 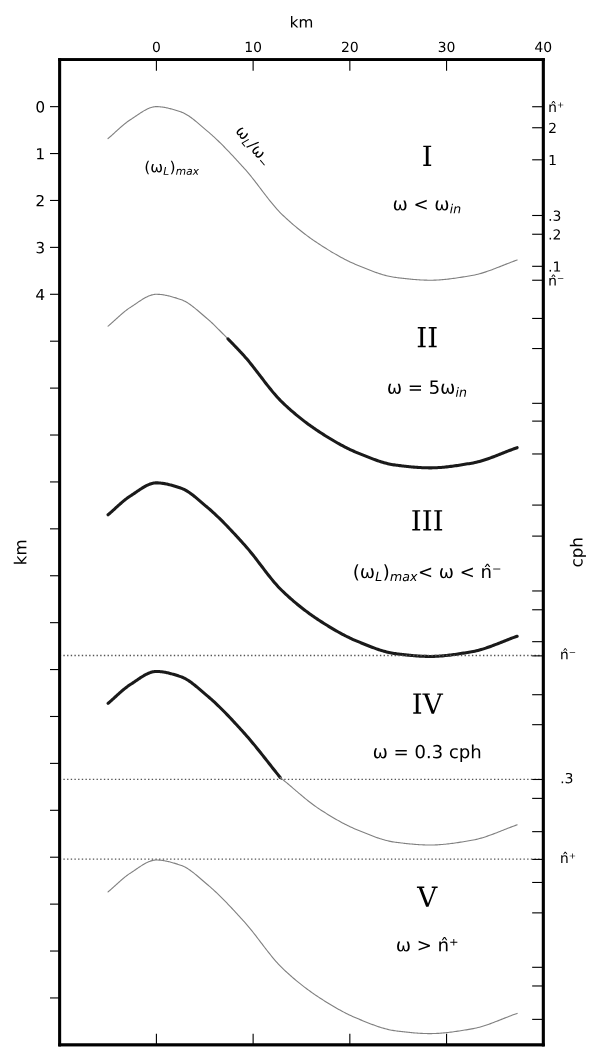 What do you see at coordinates (20, 552) in the screenshot?
I see `y-axis-title: km` at bounding box center [20, 552].